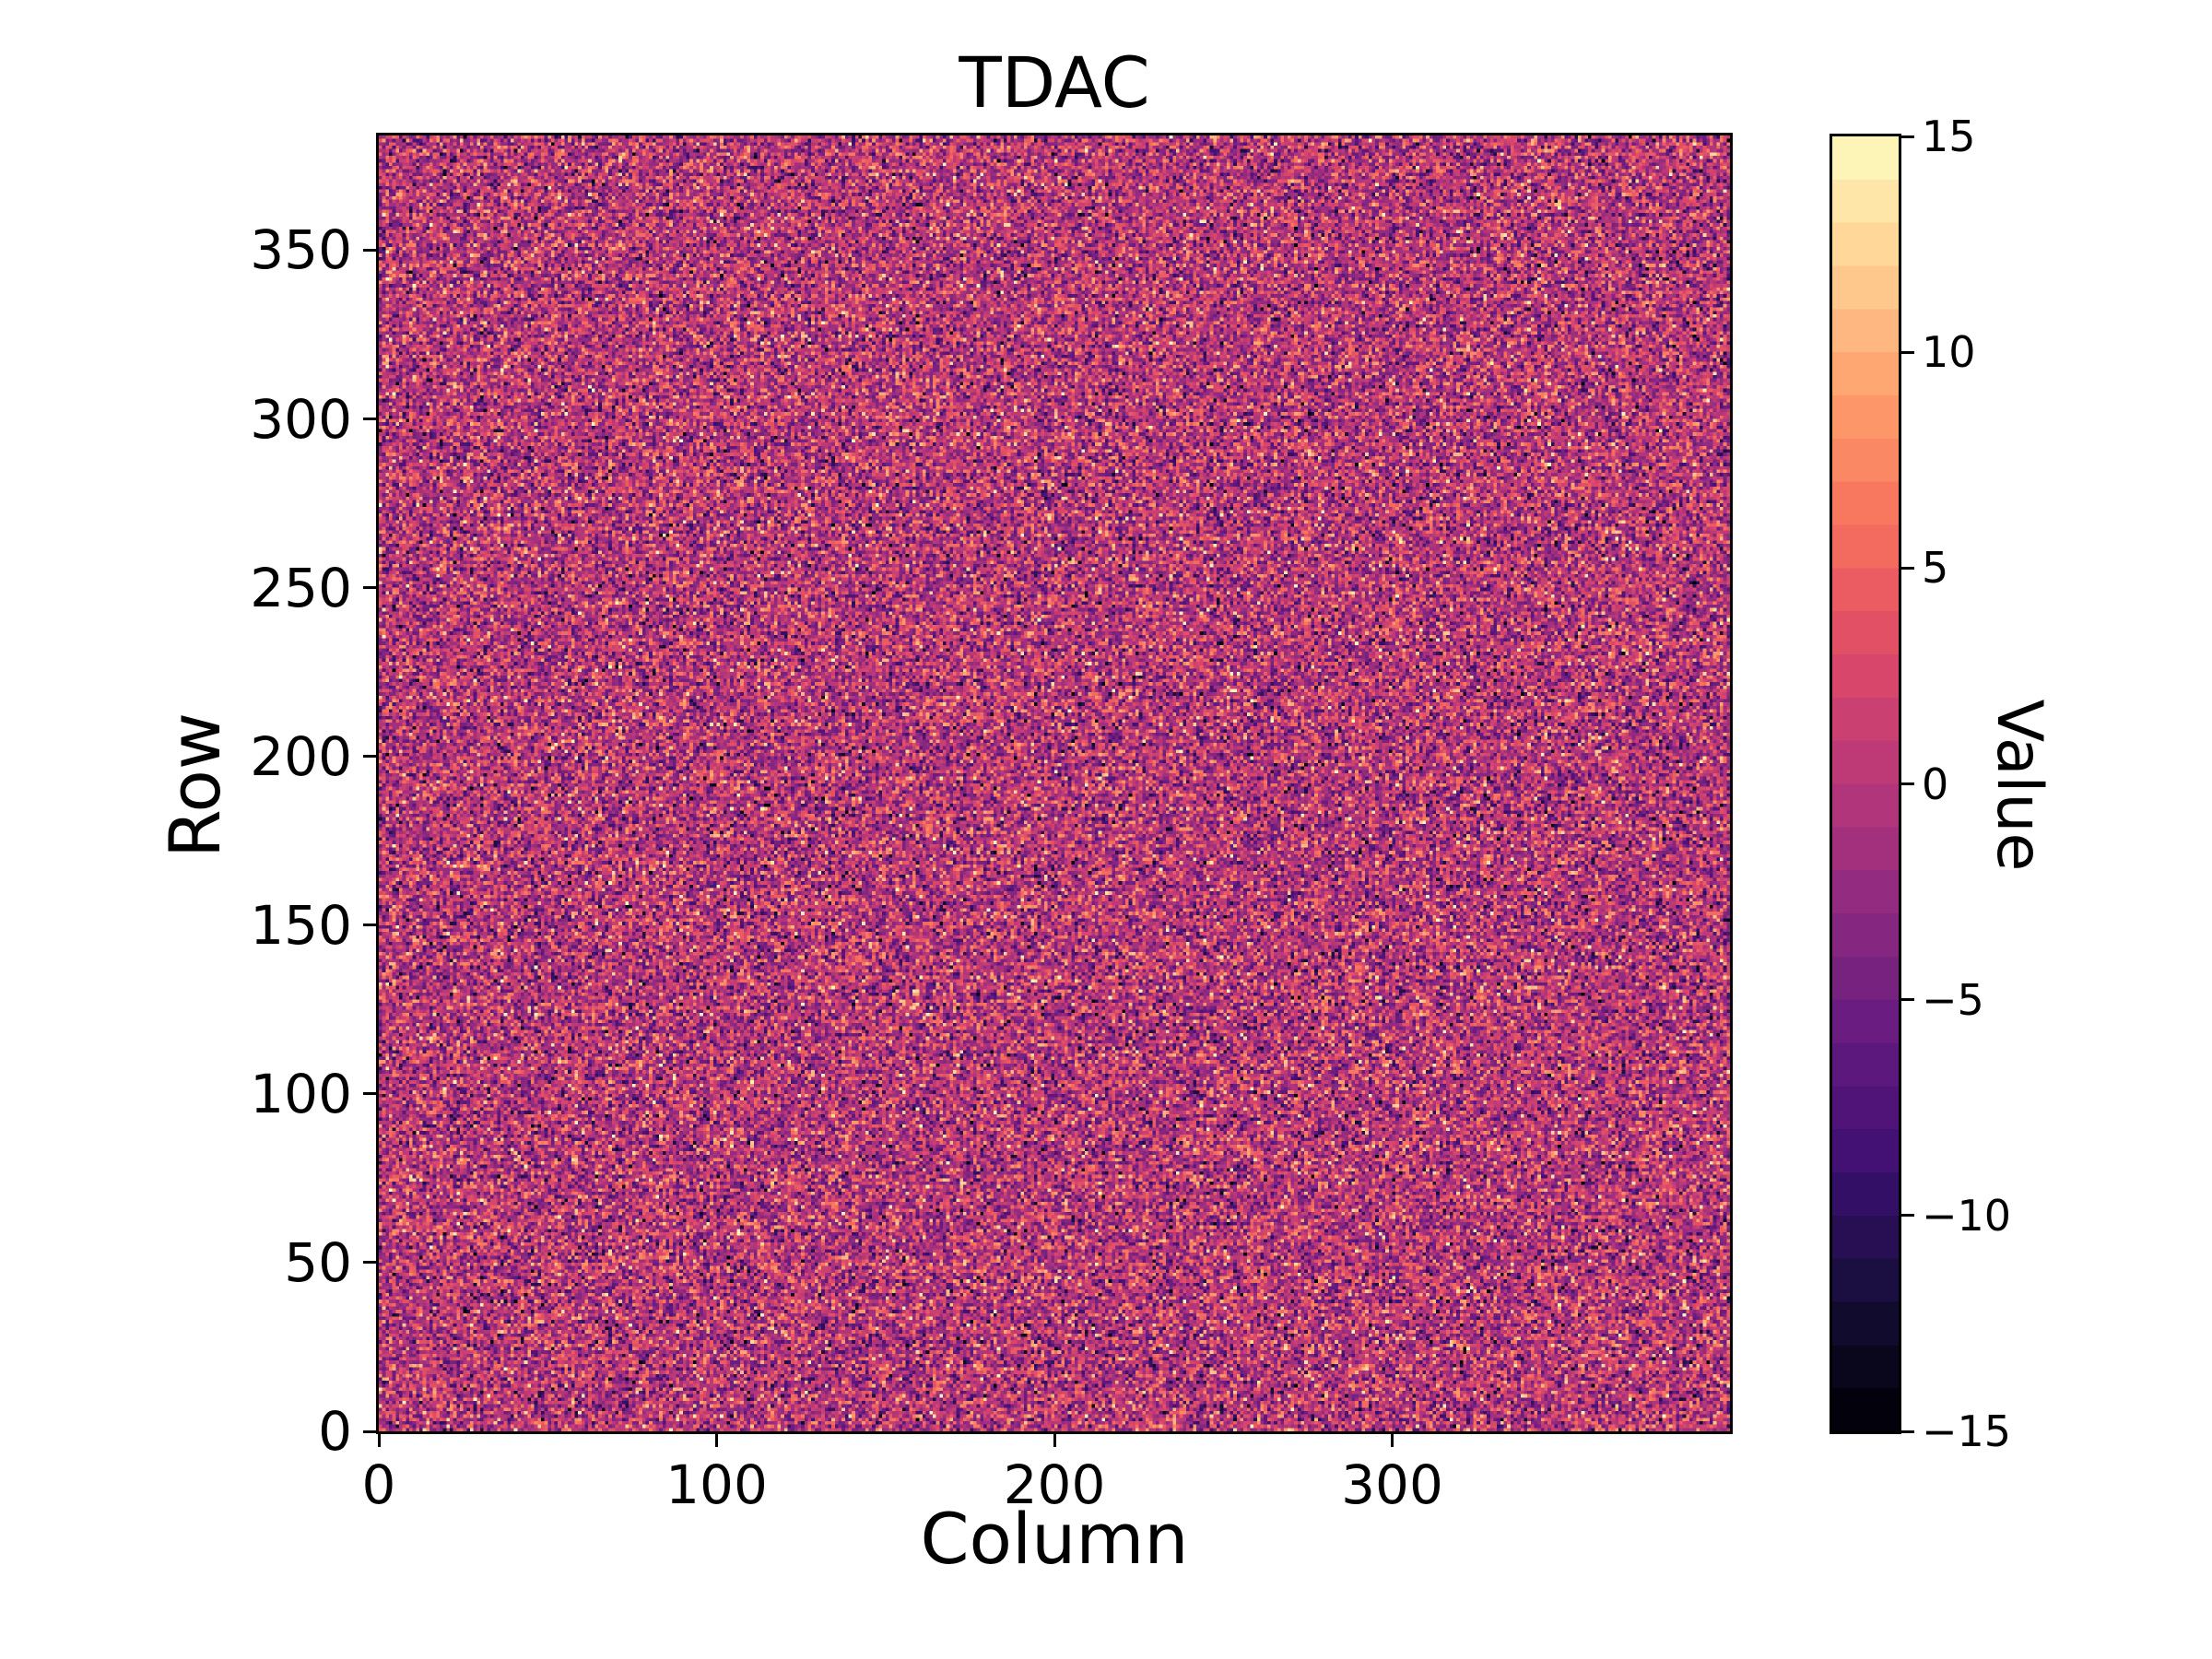  I want to click on colorbar-tick-label: −15, so click(1967, 1431).